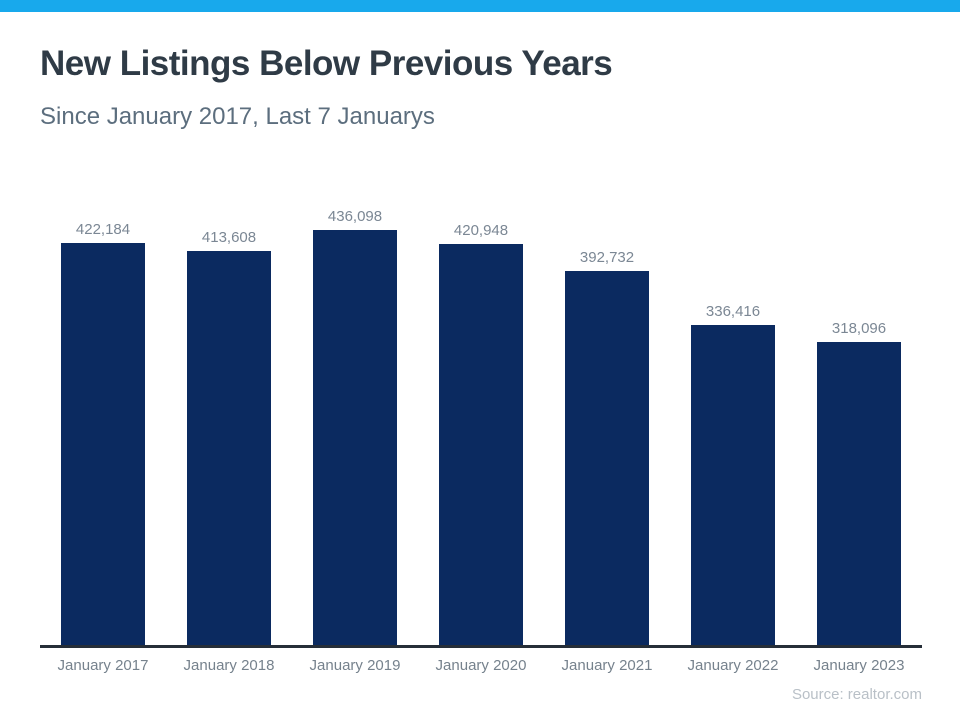 The image size is (960, 720). Describe the element at coordinates (480, 6) in the screenshot. I see `top-accent-bar` at that location.